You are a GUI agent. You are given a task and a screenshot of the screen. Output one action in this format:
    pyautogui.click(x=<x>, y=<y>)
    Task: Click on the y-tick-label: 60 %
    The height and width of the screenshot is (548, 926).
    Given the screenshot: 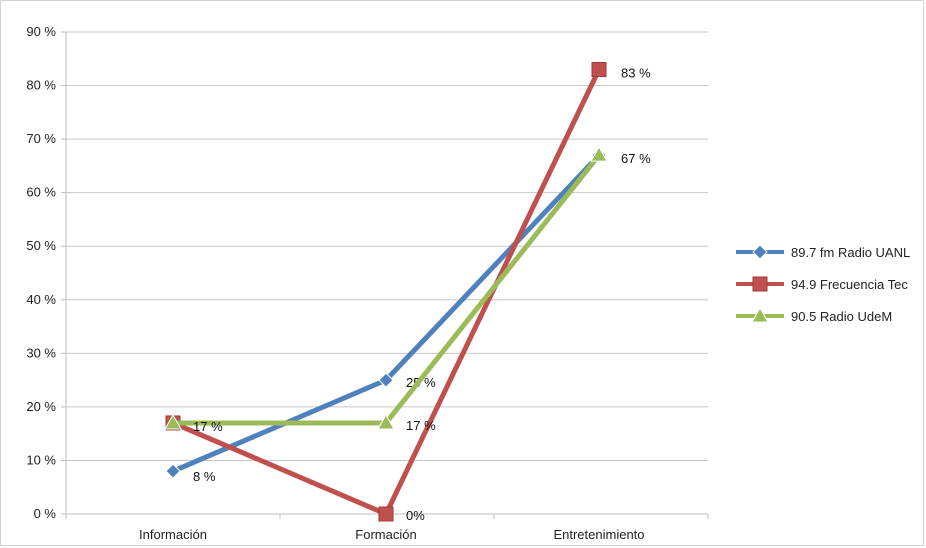 What is the action you would take?
    pyautogui.click(x=41, y=192)
    